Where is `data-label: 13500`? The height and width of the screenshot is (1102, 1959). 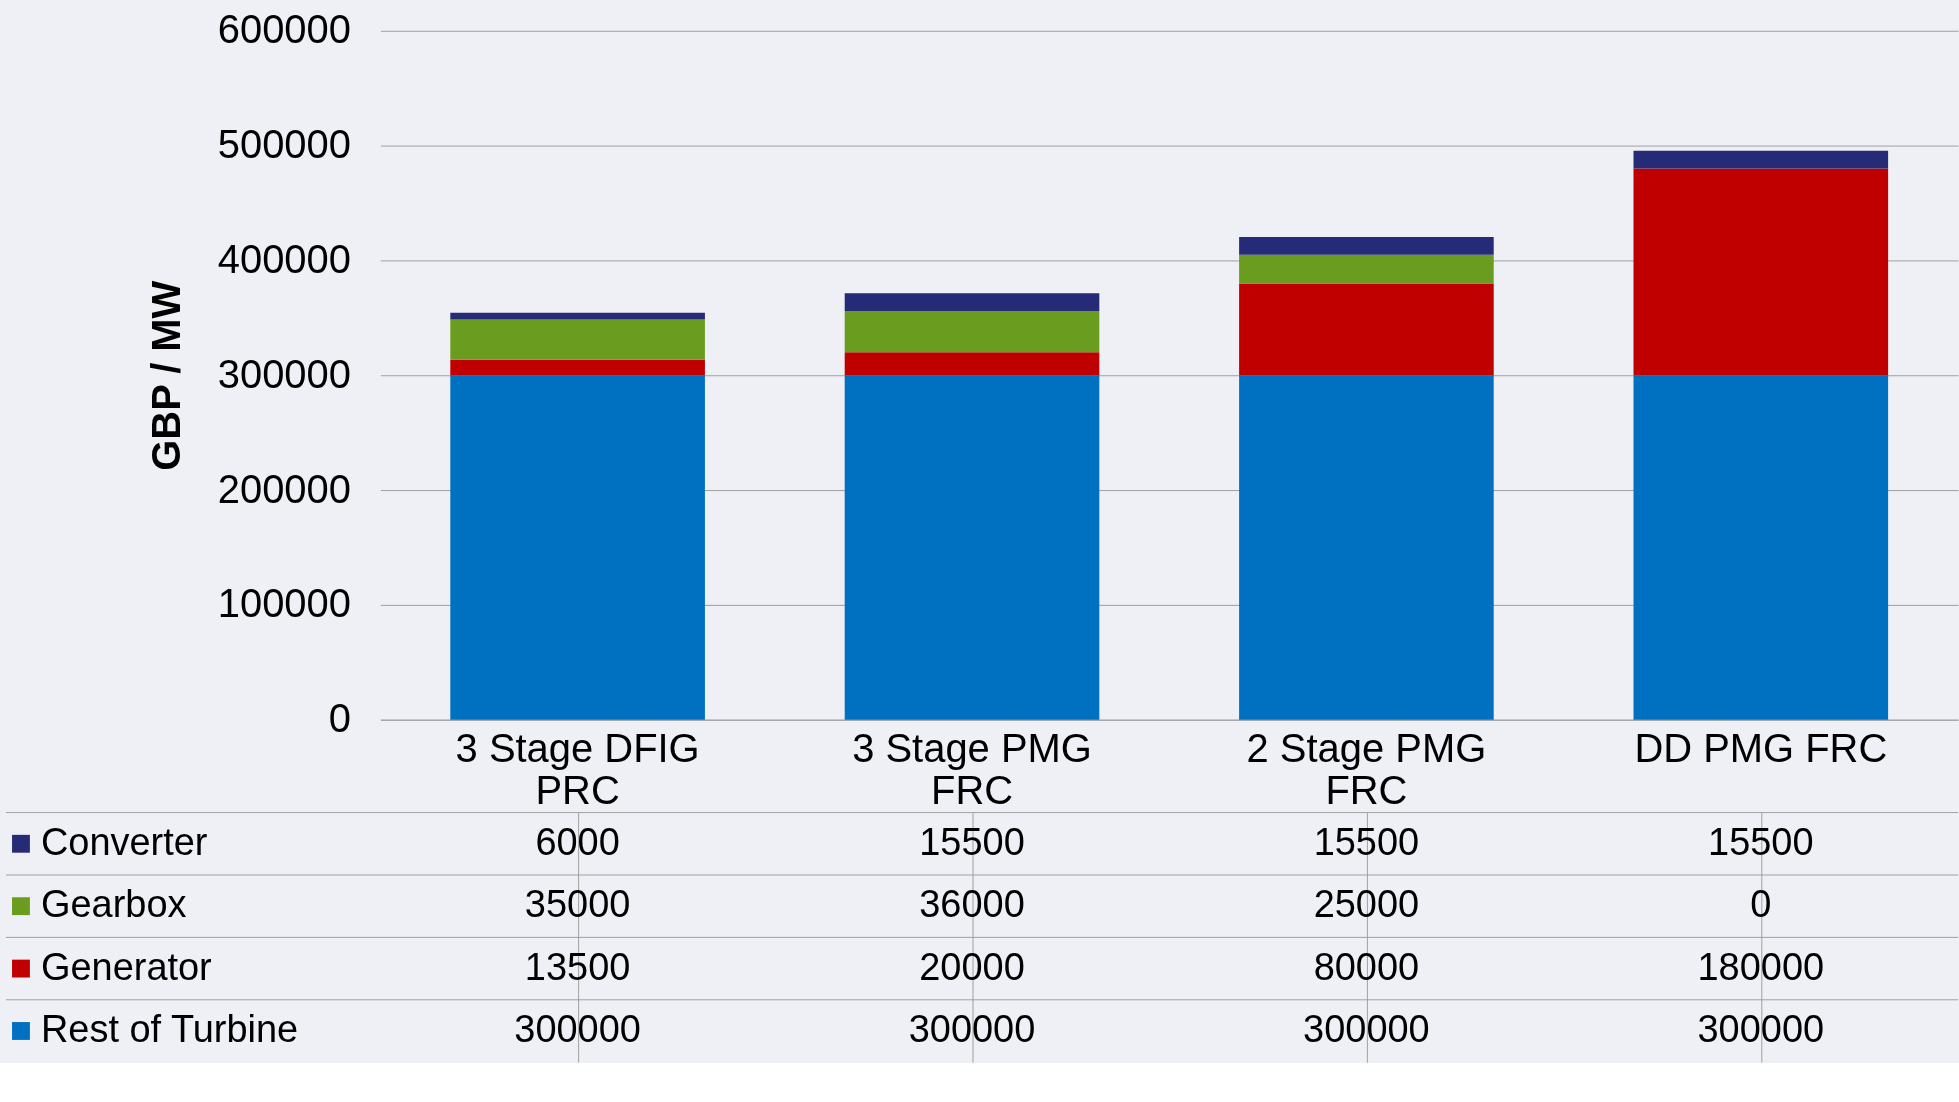
data-label: 13500 is located at coordinates (577, 966).